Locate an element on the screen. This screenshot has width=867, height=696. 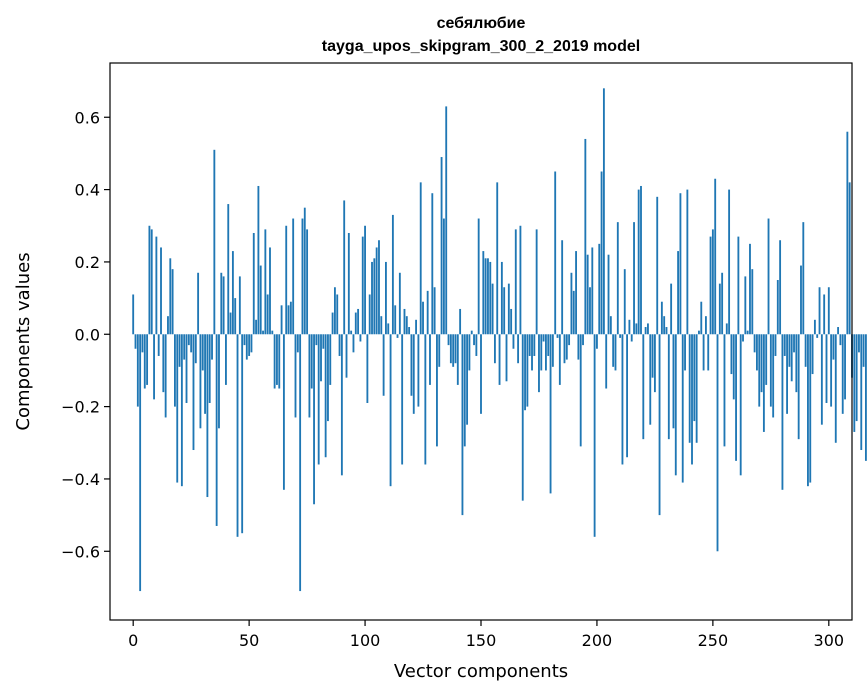
y-tick-label: 0.2 is located at coordinates (87, 262).